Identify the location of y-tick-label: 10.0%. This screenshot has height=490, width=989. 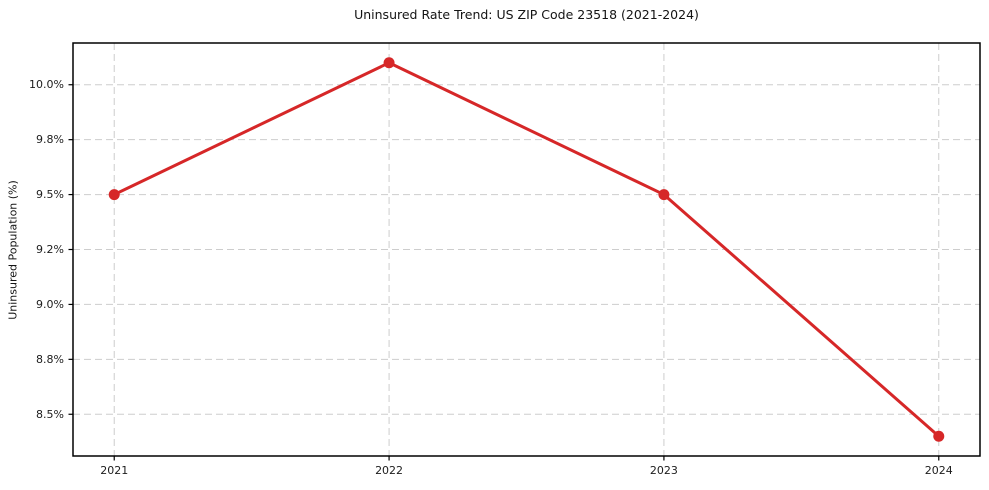
(46, 84).